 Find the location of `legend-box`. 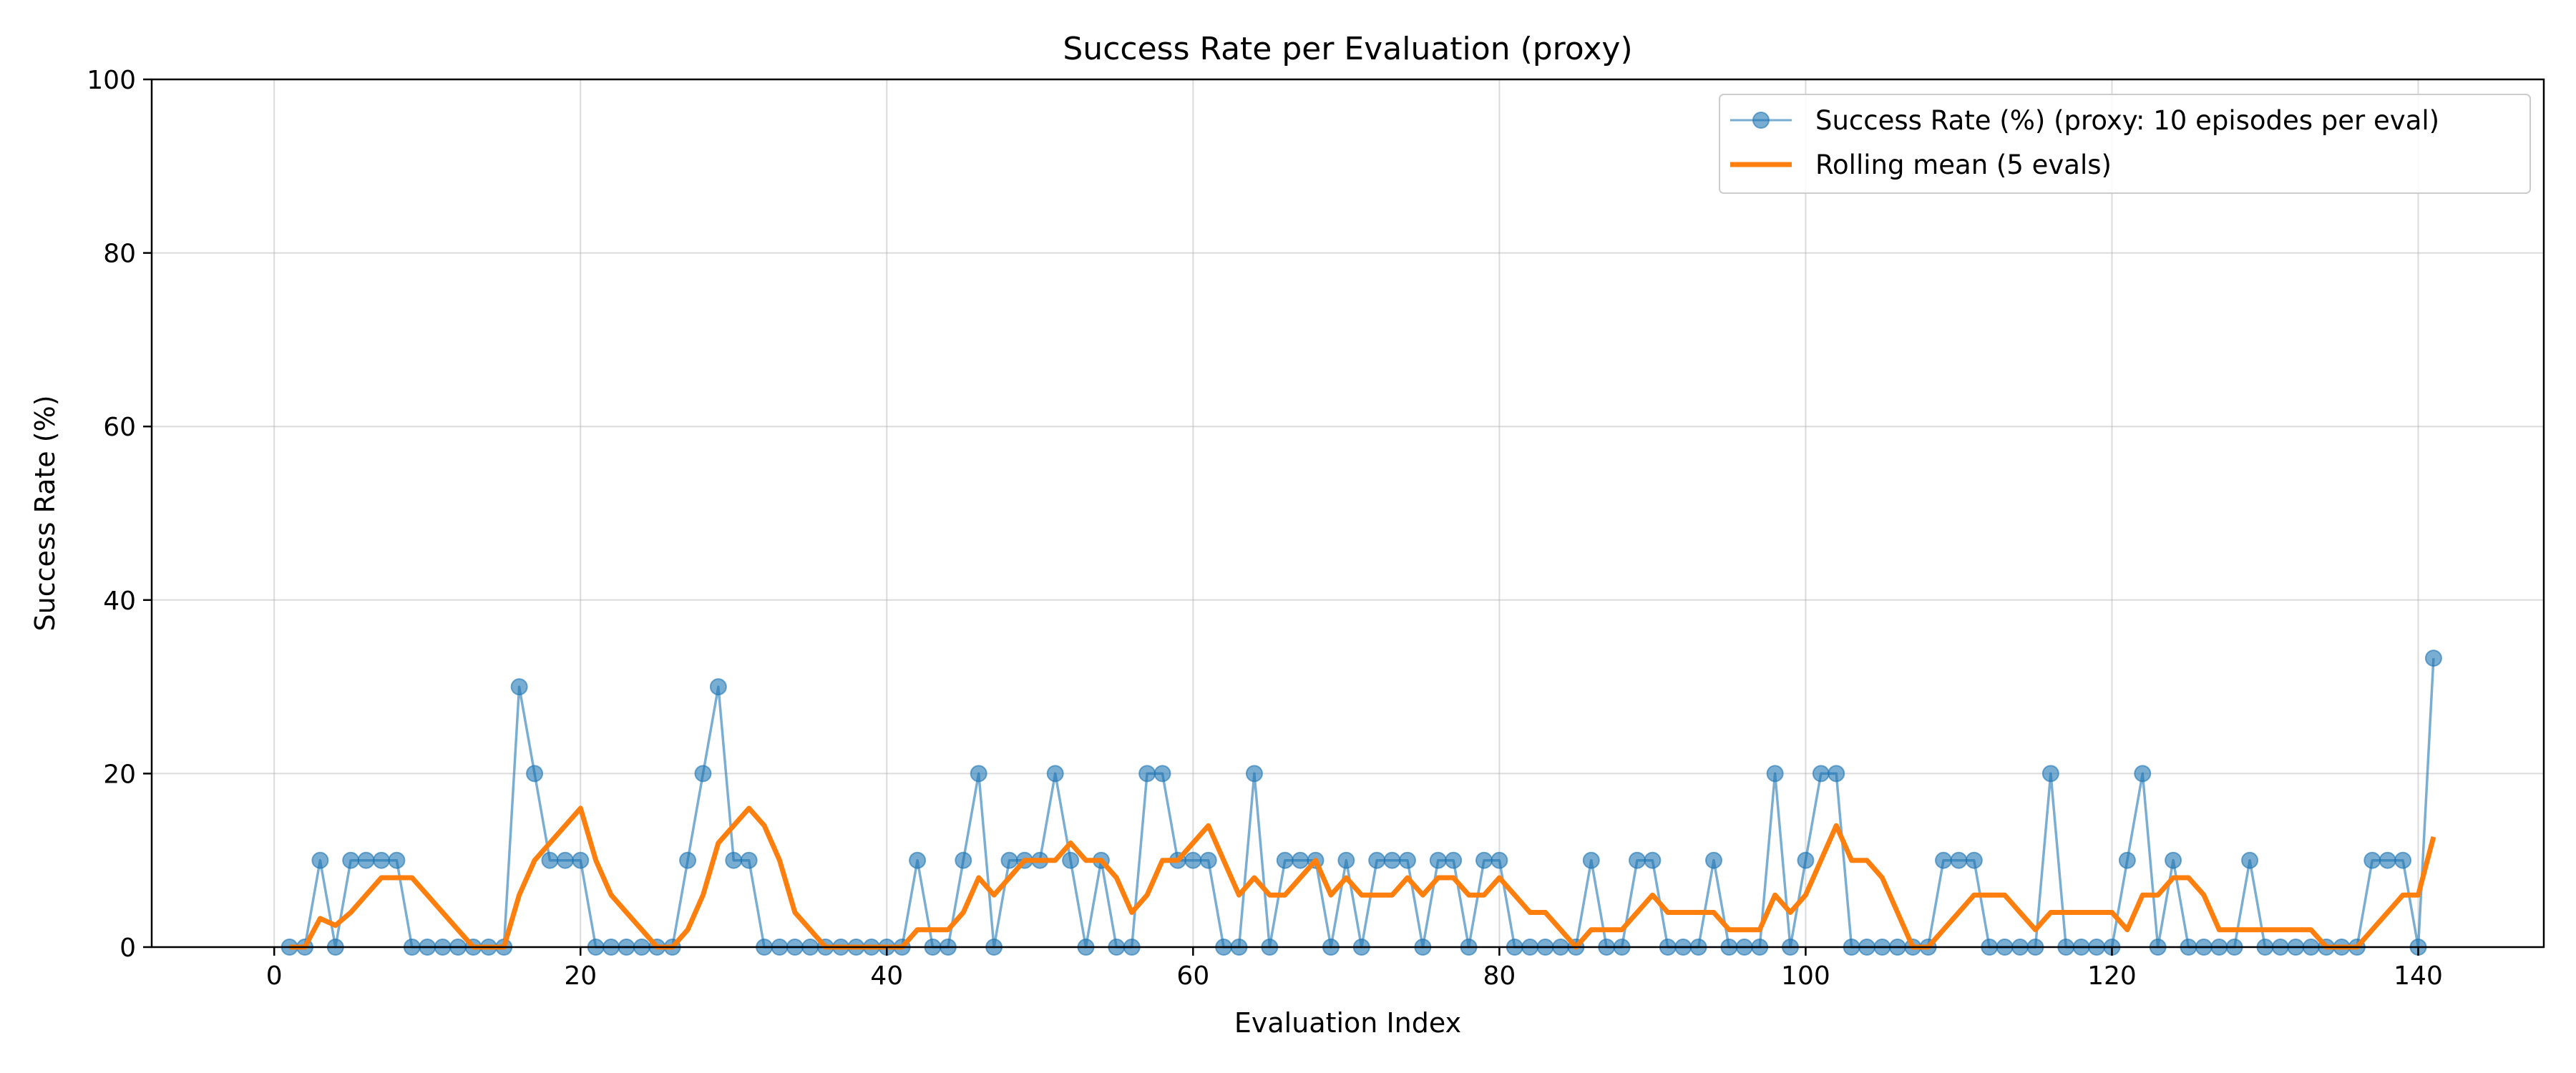

legend-box is located at coordinates (2125, 144).